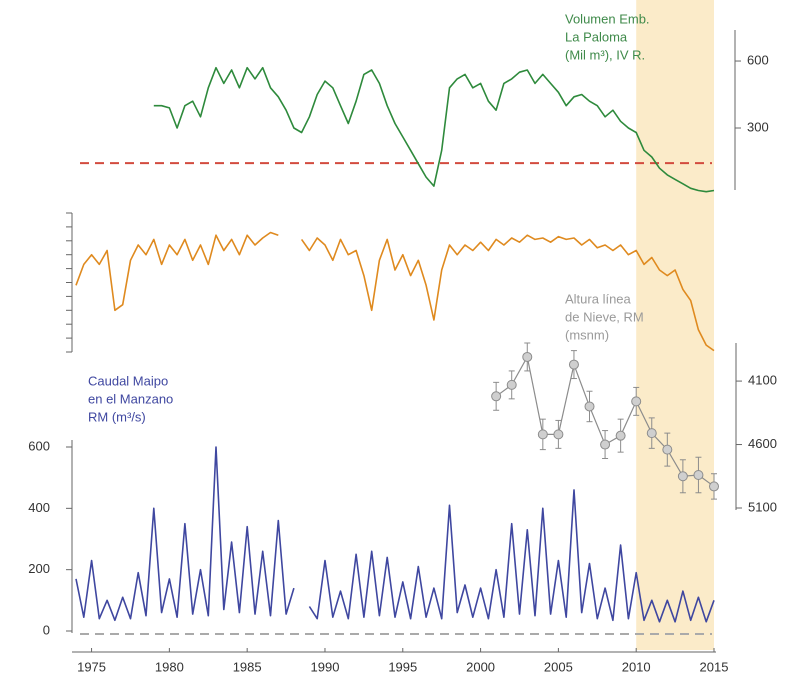 This screenshot has height=678, width=785. I want to click on panel-title: (msnm), so click(587, 334).